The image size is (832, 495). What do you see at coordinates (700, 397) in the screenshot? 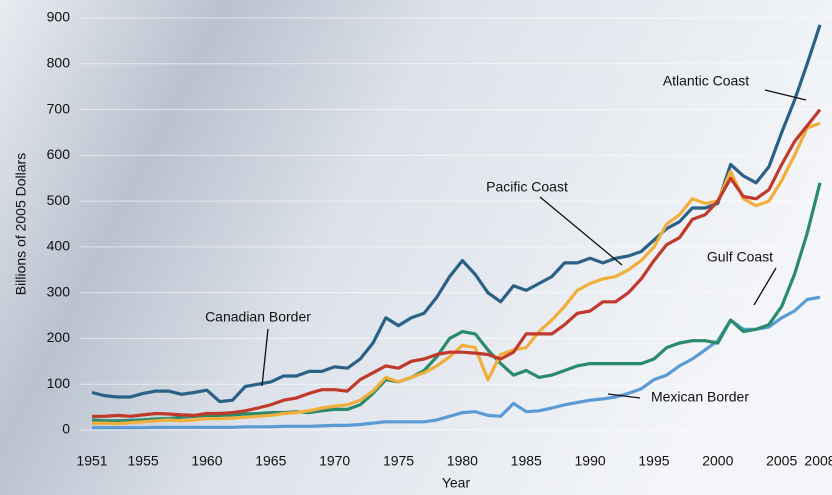
I see `series-label: Mexican Border` at bounding box center [700, 397].